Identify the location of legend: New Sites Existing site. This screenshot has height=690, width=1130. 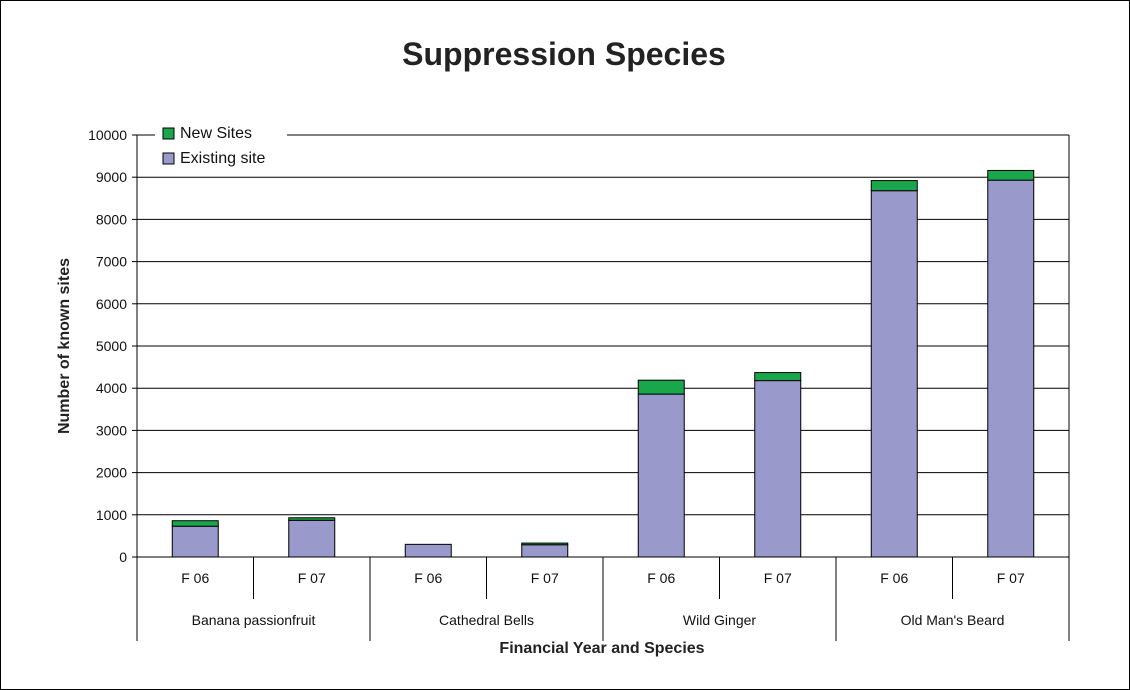
(221, 148).